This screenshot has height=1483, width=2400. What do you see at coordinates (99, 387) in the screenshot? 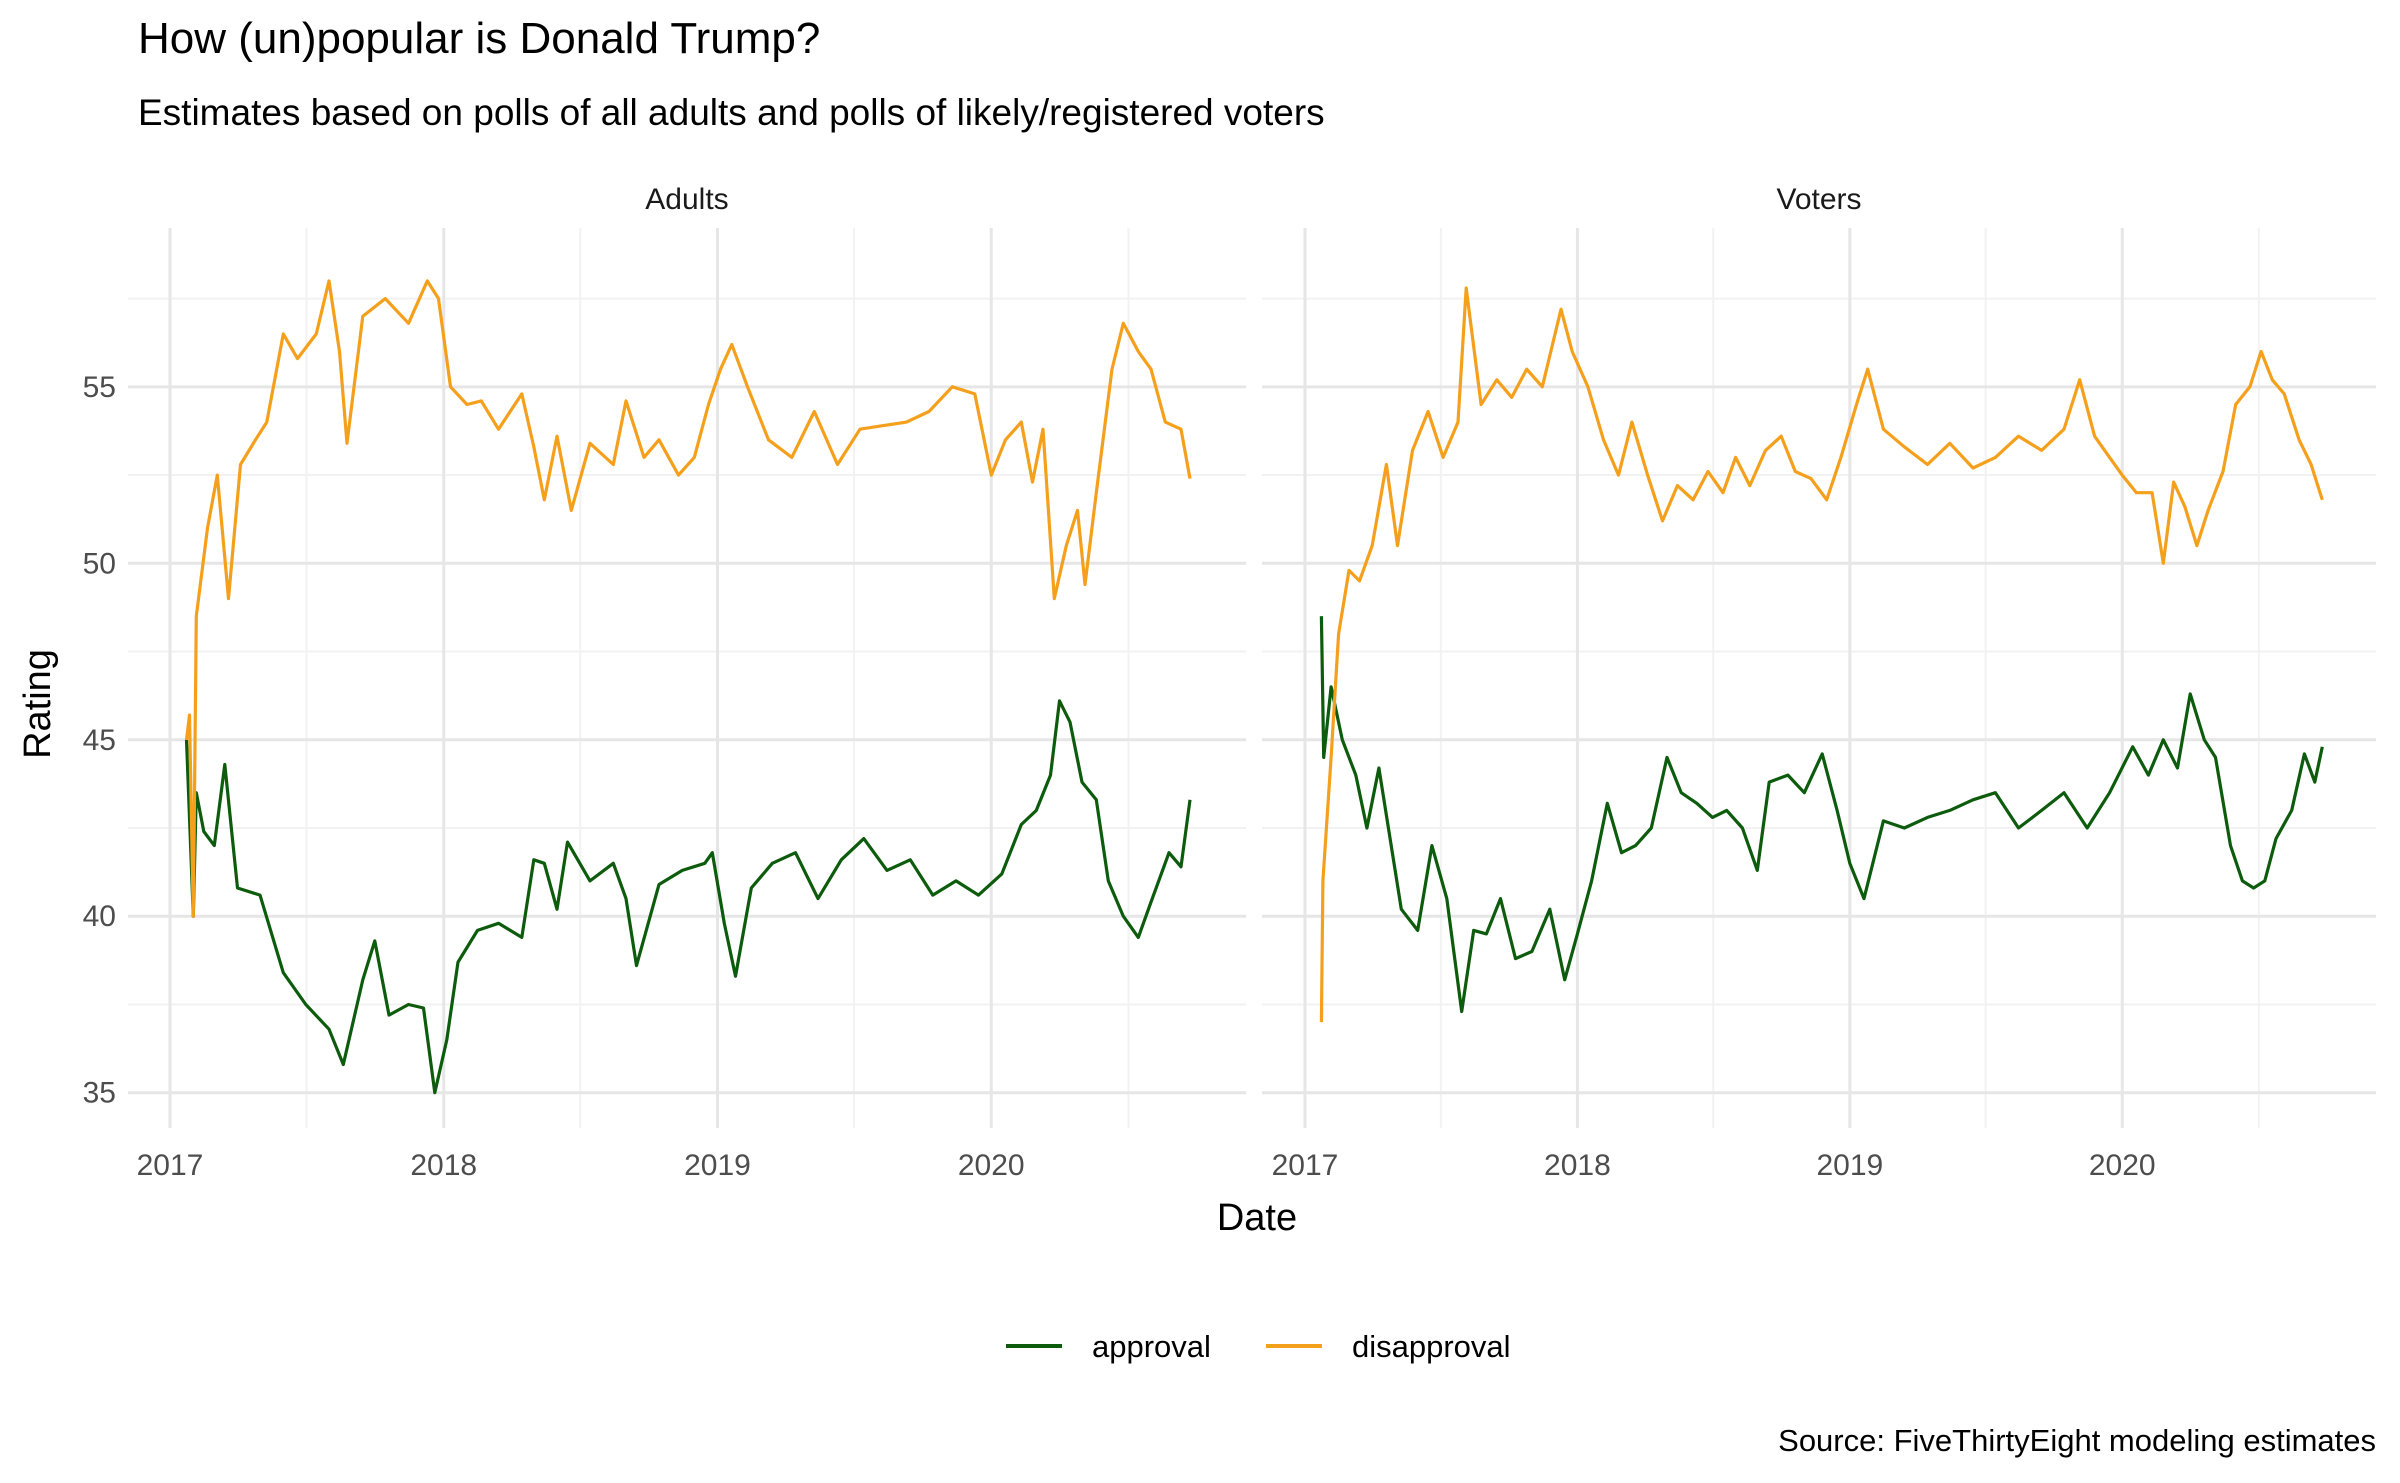
I see `y-tick-label: 55` at bounding box center [99, 387].